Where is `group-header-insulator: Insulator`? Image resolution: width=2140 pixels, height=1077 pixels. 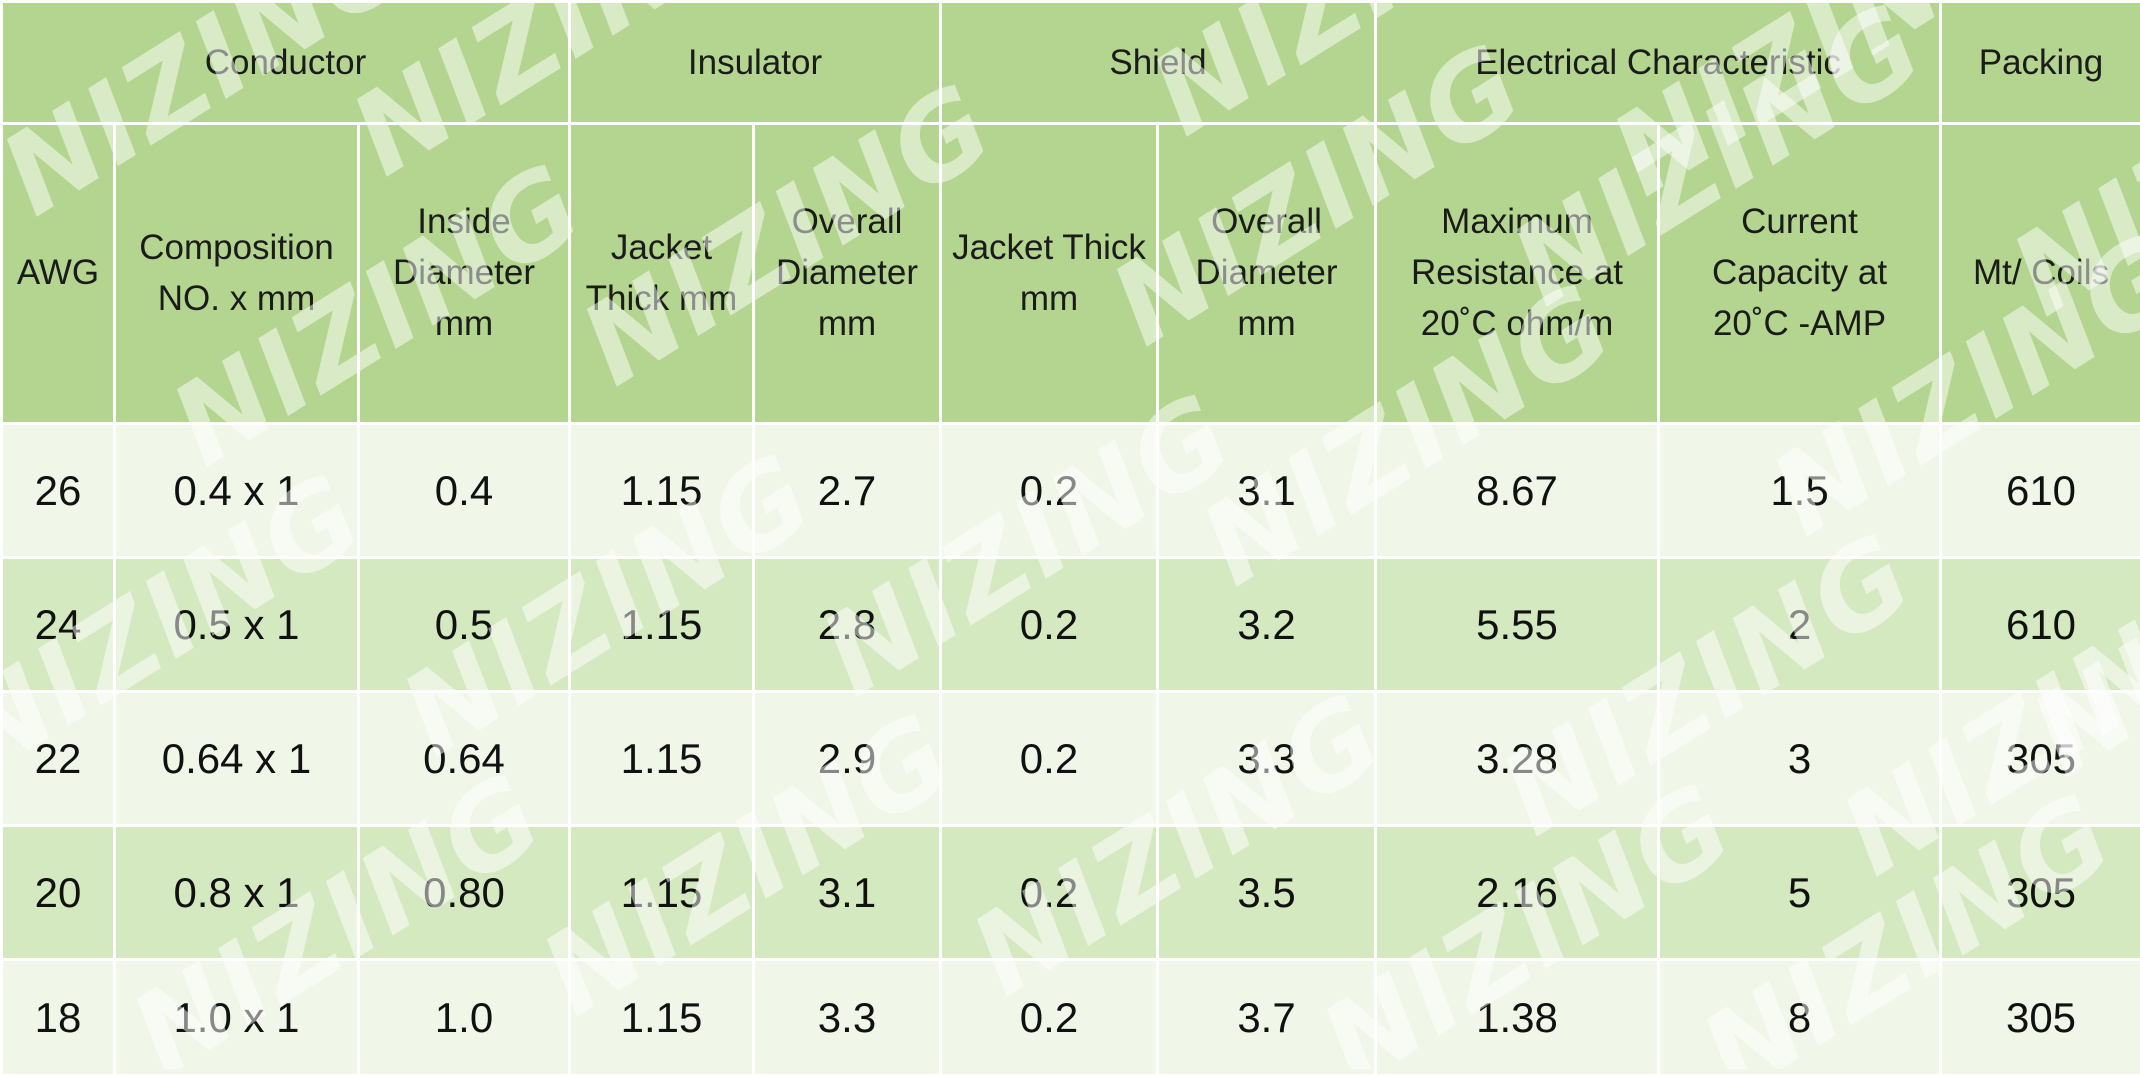 group-header-insulator: Insulator is located at coordinates (755, 63).